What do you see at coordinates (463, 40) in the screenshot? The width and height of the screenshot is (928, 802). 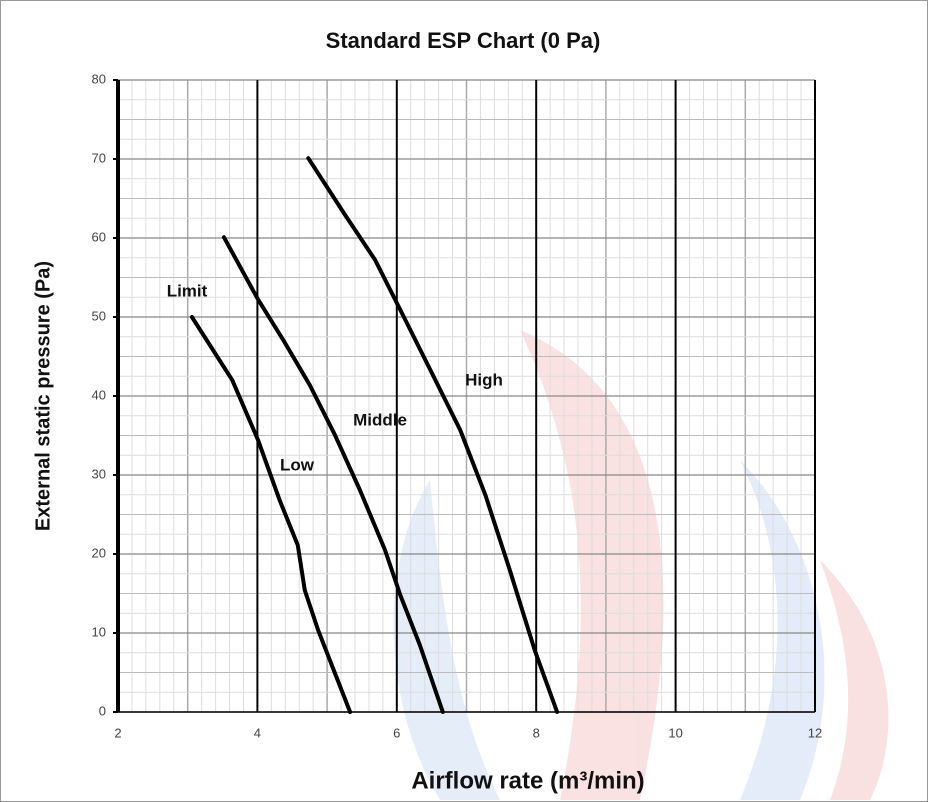 I see `chart-title: Standard ESP Chart (0 Pa)` at bounding box center [463, 40].